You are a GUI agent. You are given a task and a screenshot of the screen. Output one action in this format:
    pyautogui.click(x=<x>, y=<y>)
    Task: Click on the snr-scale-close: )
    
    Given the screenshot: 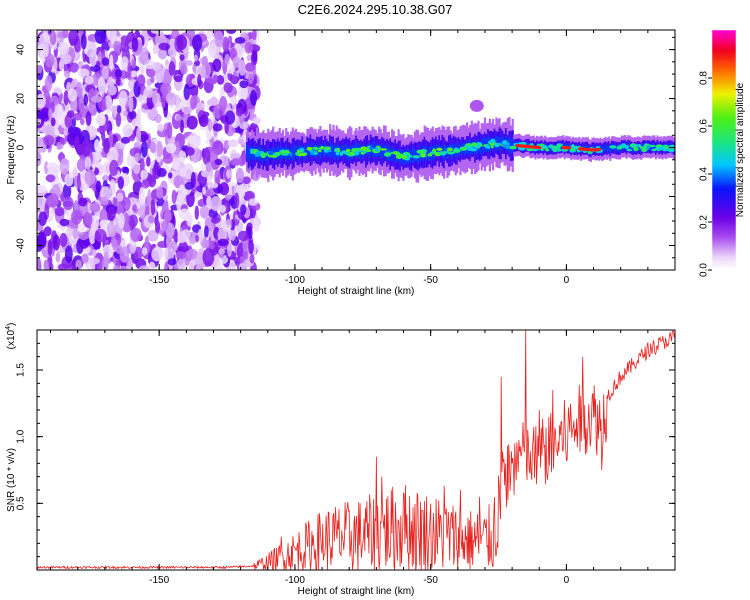 What is the action you would take?
    pyautogui.click(x=11, y=324)
    